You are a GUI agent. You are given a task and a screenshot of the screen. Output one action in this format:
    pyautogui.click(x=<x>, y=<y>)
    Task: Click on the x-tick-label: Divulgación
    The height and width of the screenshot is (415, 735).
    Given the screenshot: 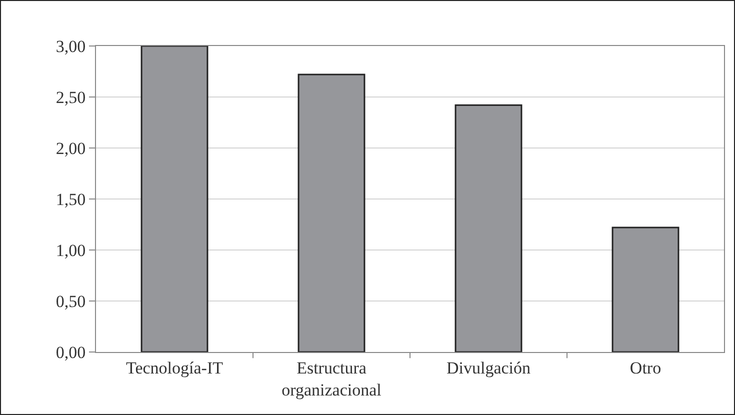 What is the action you would take?
    pyautogui.click(x=489, y=368)
    